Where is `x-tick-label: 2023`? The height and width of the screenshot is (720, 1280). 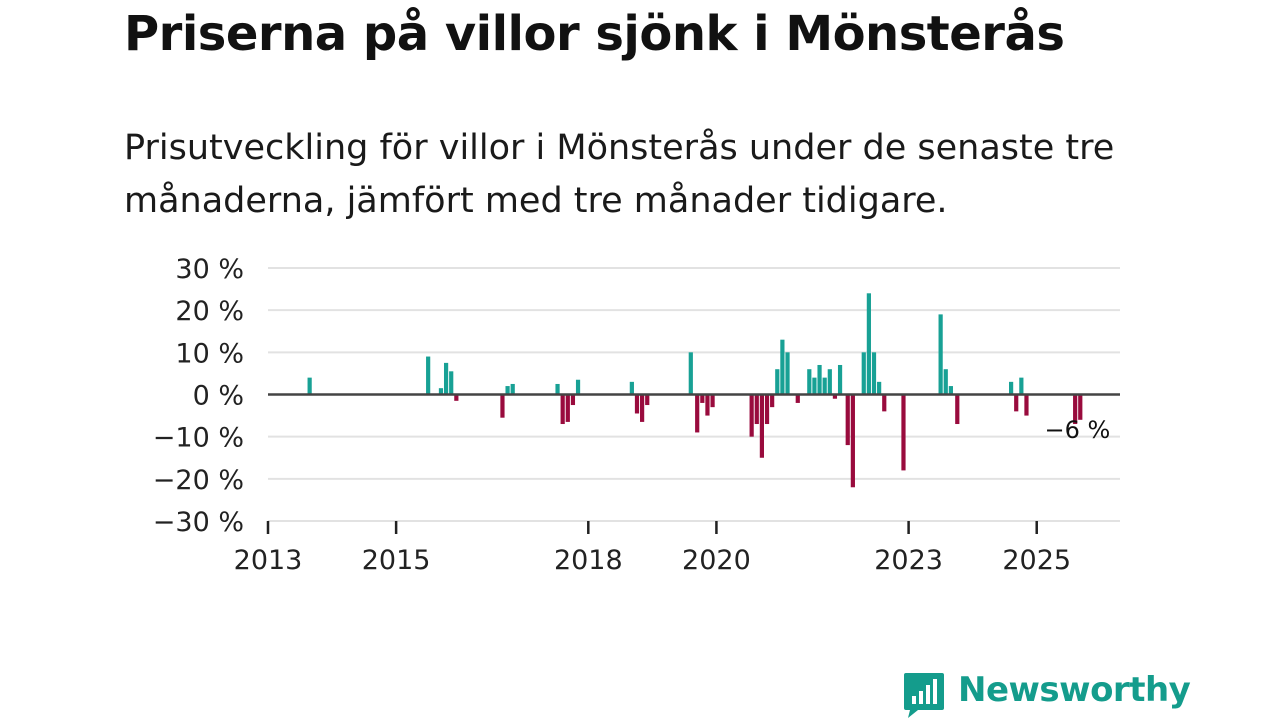
x-tick-label: 2023 is located at coordinates (908, 560).